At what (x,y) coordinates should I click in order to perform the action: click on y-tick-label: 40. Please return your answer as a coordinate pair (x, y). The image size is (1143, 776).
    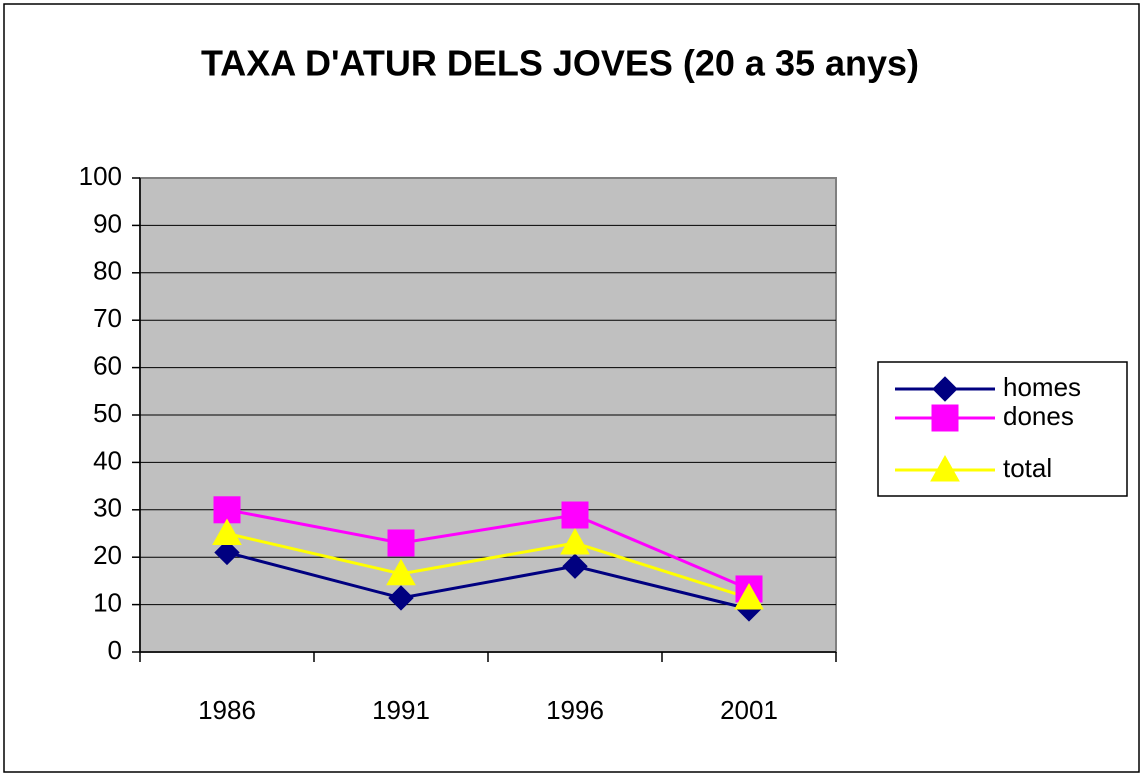
    Looking at the image, I should click on (107, 460).